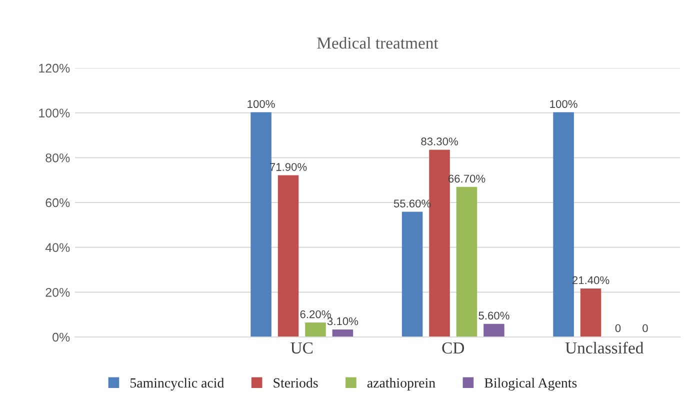 This screenshot has width=686, height=403. What do you see at coordinates (453, 348) in the screenshot?
I see `x-tick-label: CD` at bounding box center [453, 348].